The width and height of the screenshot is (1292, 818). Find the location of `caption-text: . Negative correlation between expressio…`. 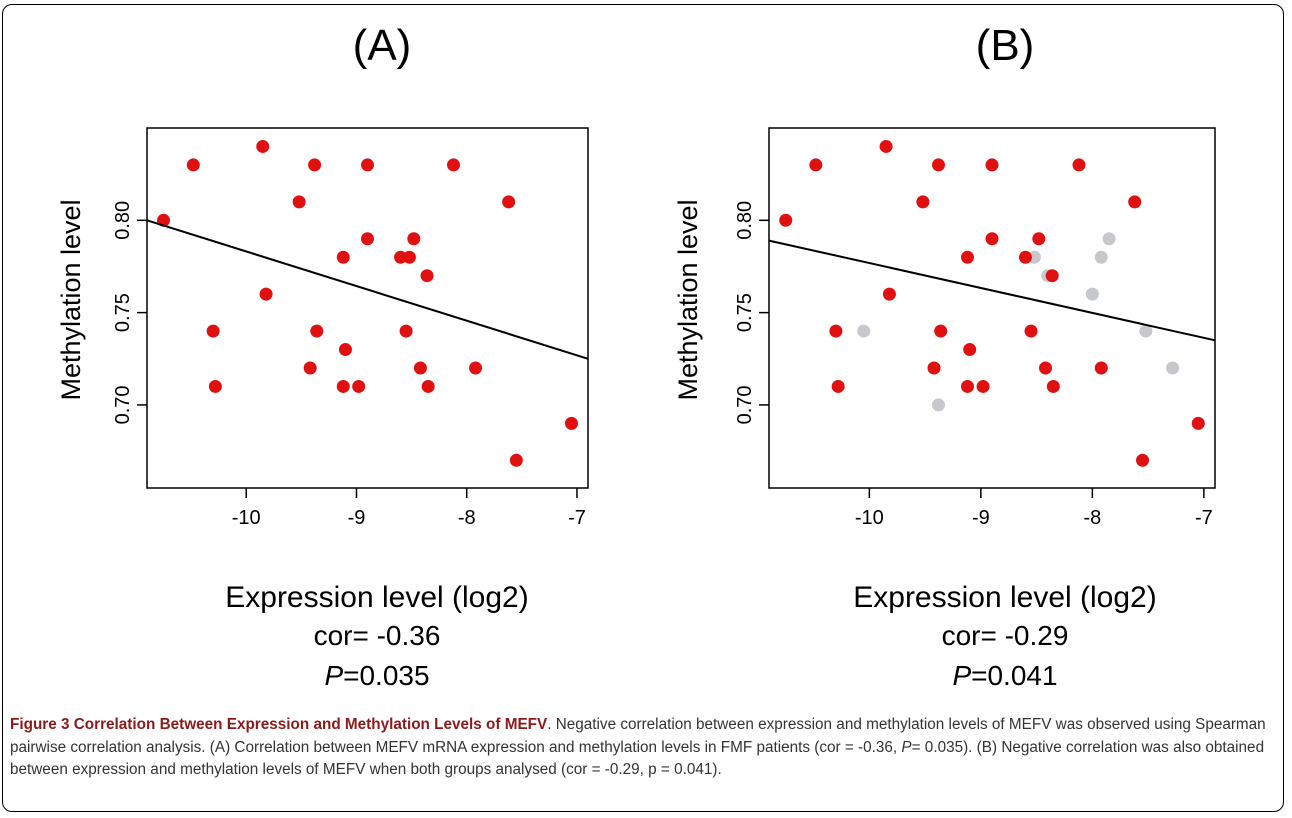

caption-text: . Negative correlation between expressio… is located at coordinates (638, 736).